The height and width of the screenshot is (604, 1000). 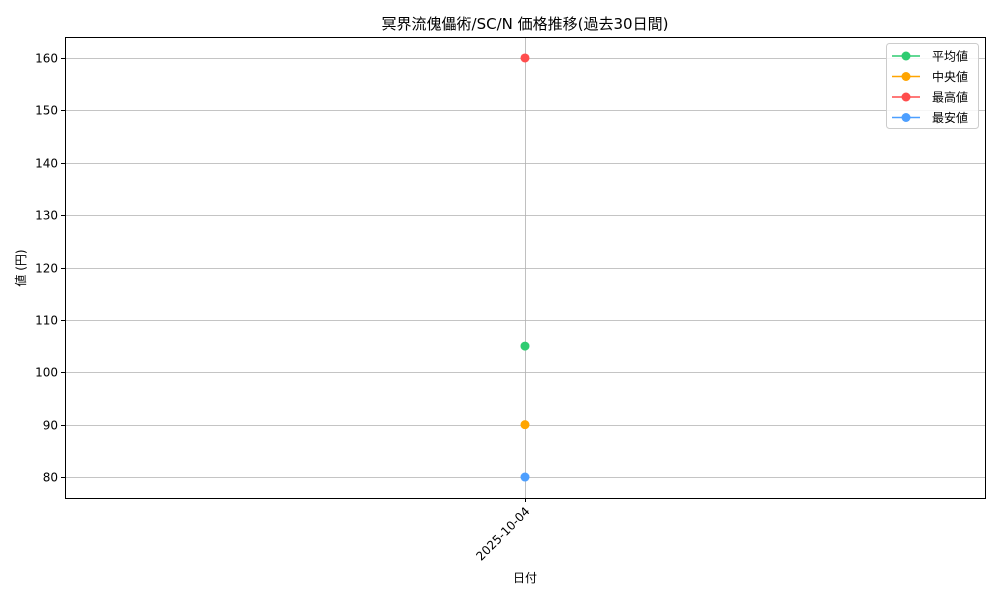 What do you see at coordinates (50, 426) in the screenshot?
I see `y-tick-label: 90` at bounding box center [50, 426].